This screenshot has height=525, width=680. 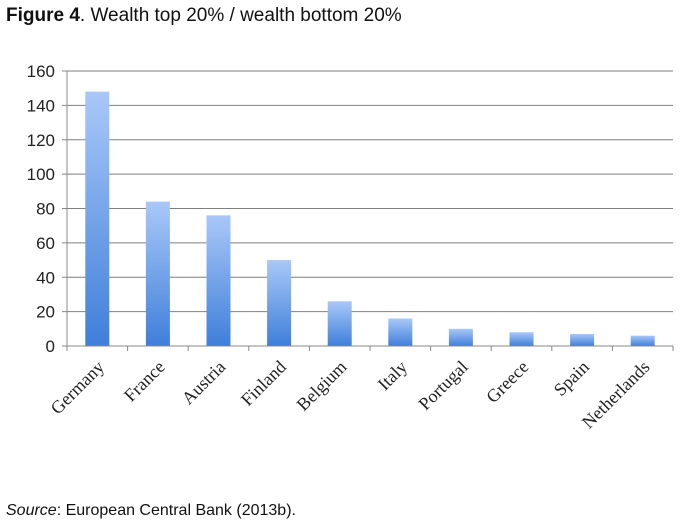 What do you see at coordinates (45, 243) in the screenshot?
I see `y-tick-label: 60` at bounding box center [45, 243].